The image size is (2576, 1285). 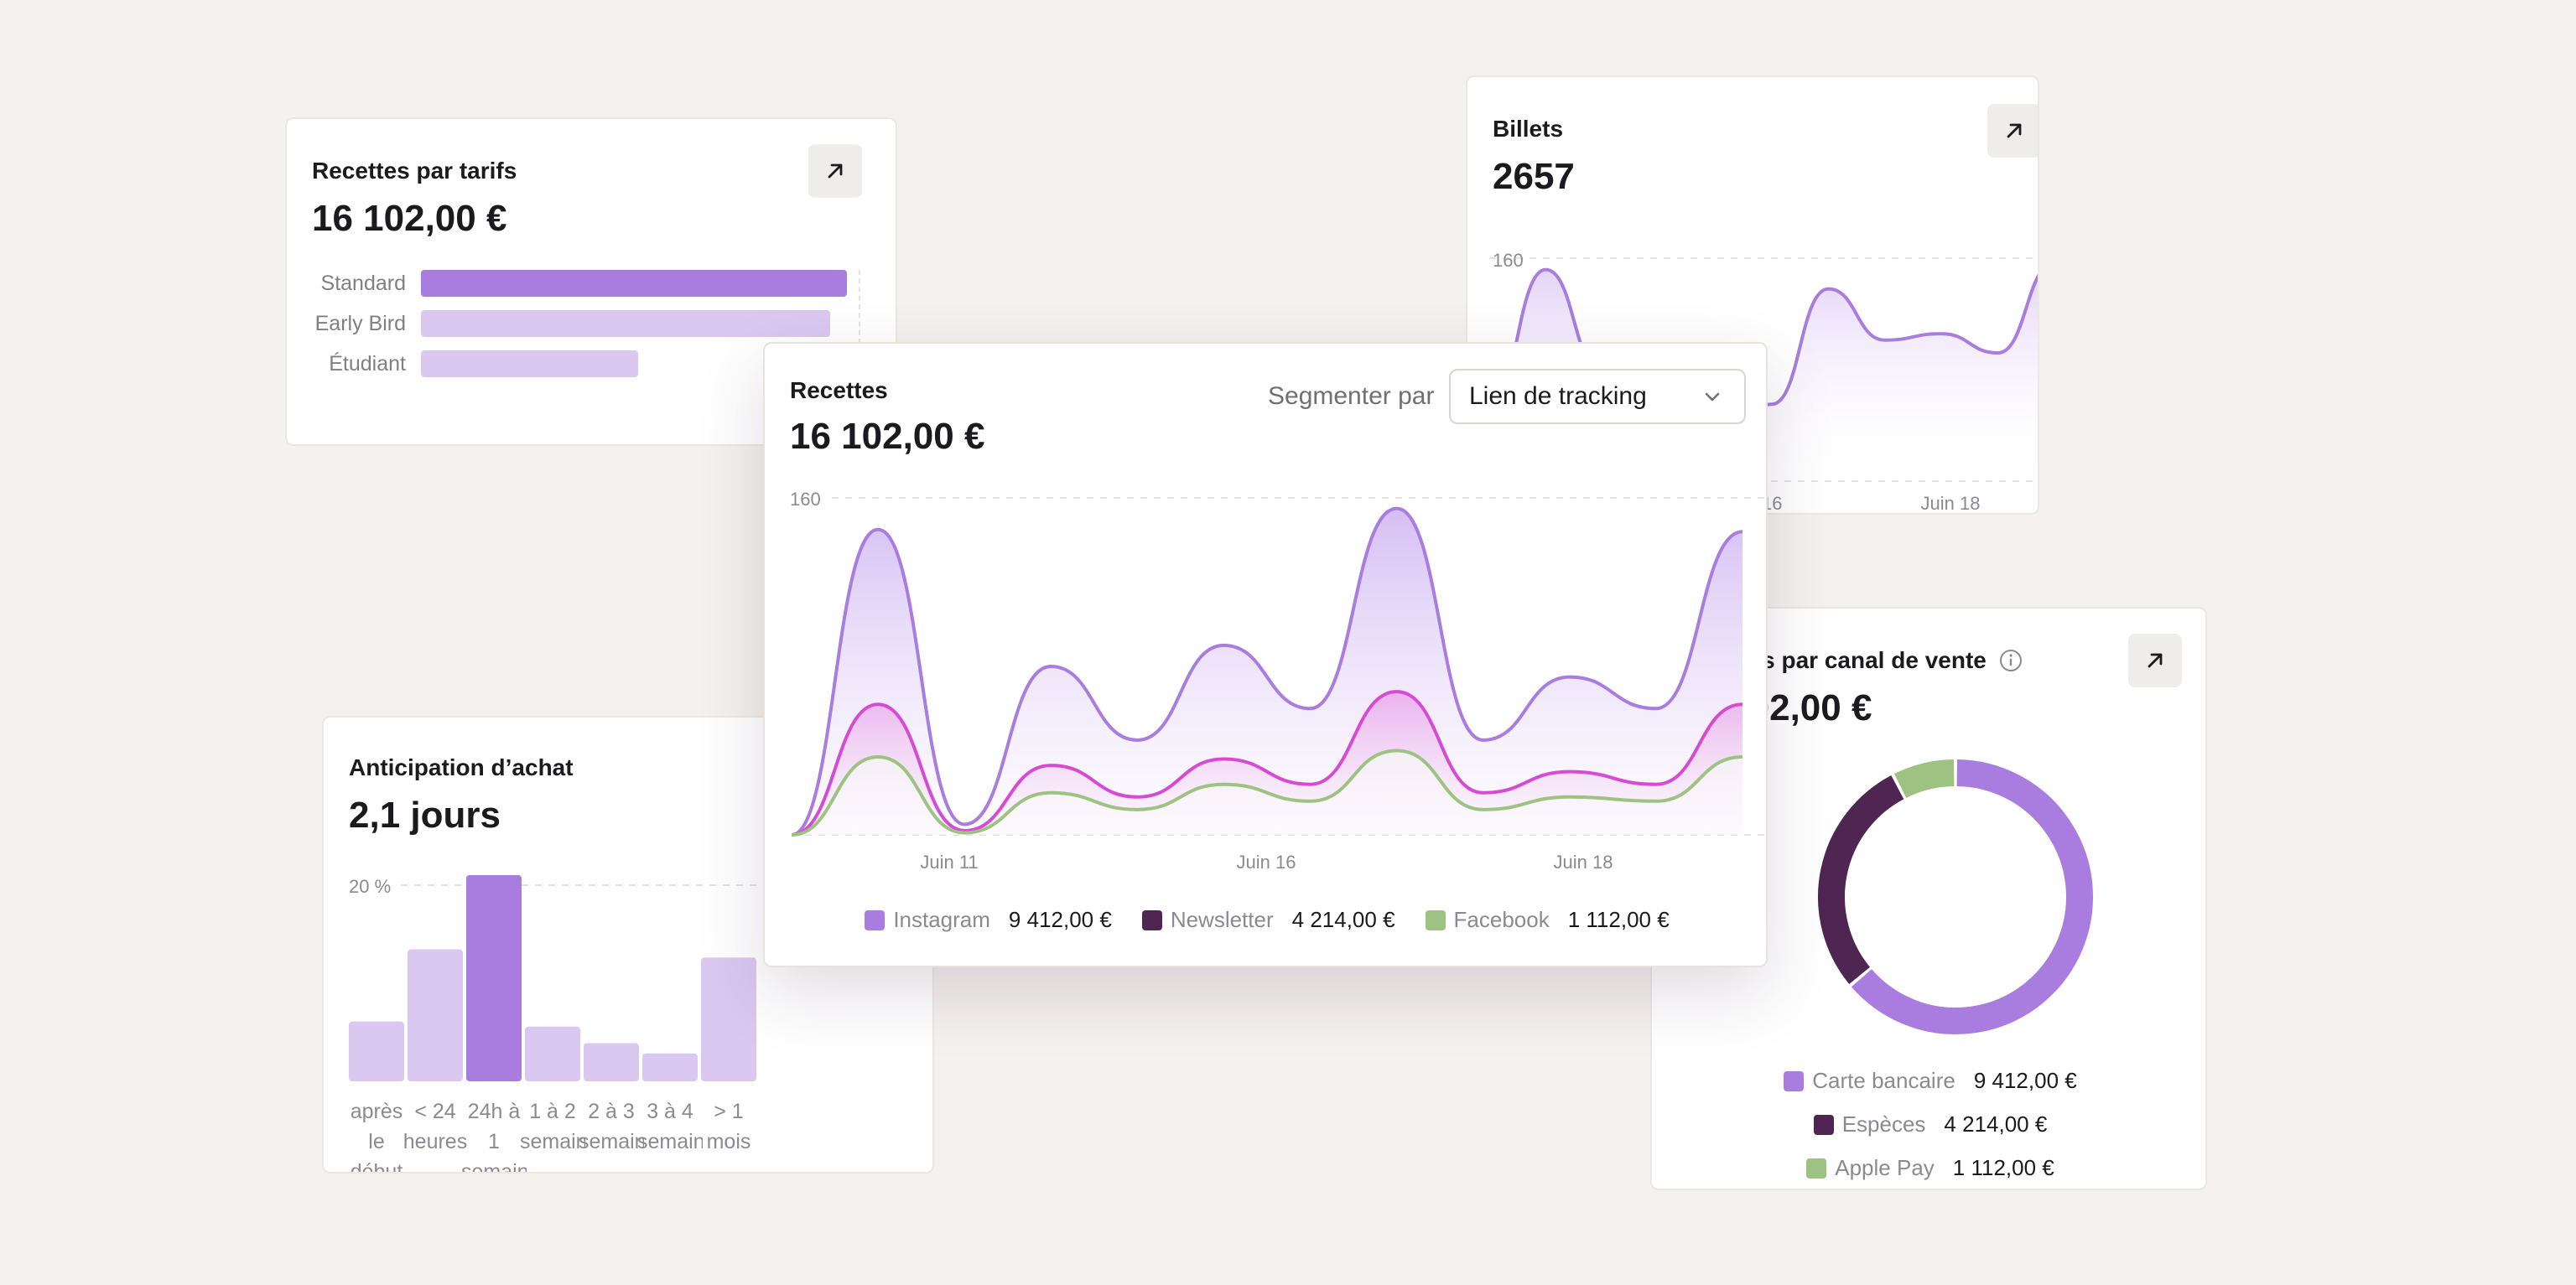 I want to click on card-value: 2,1 jours, so click(x=425, y=815).